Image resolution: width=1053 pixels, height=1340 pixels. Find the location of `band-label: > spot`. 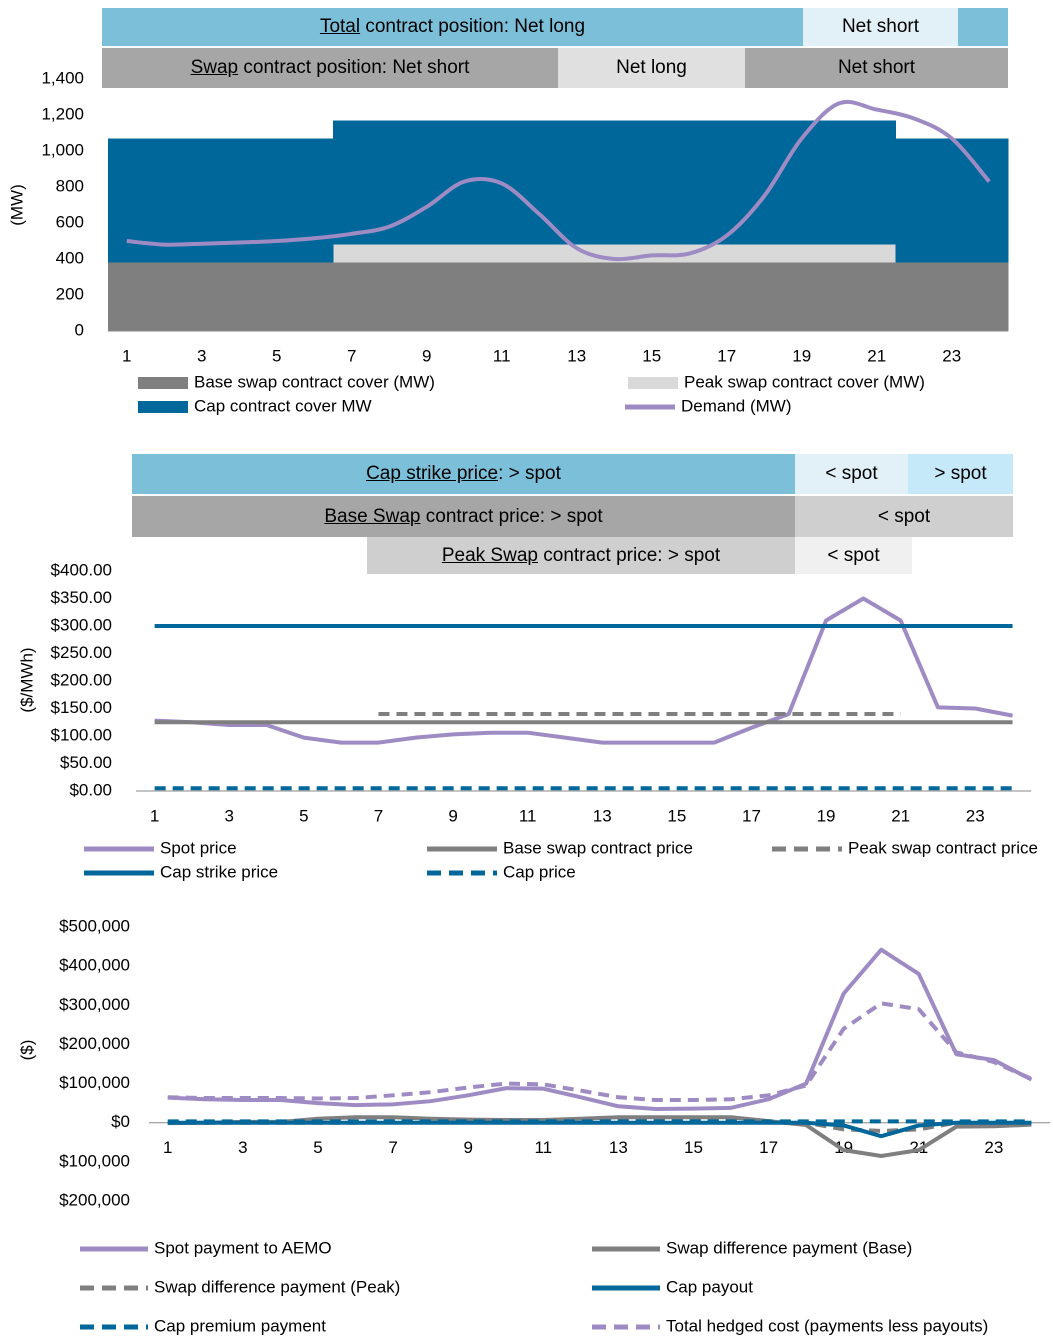

band-label: > spot is located at coordinates (960, 473).